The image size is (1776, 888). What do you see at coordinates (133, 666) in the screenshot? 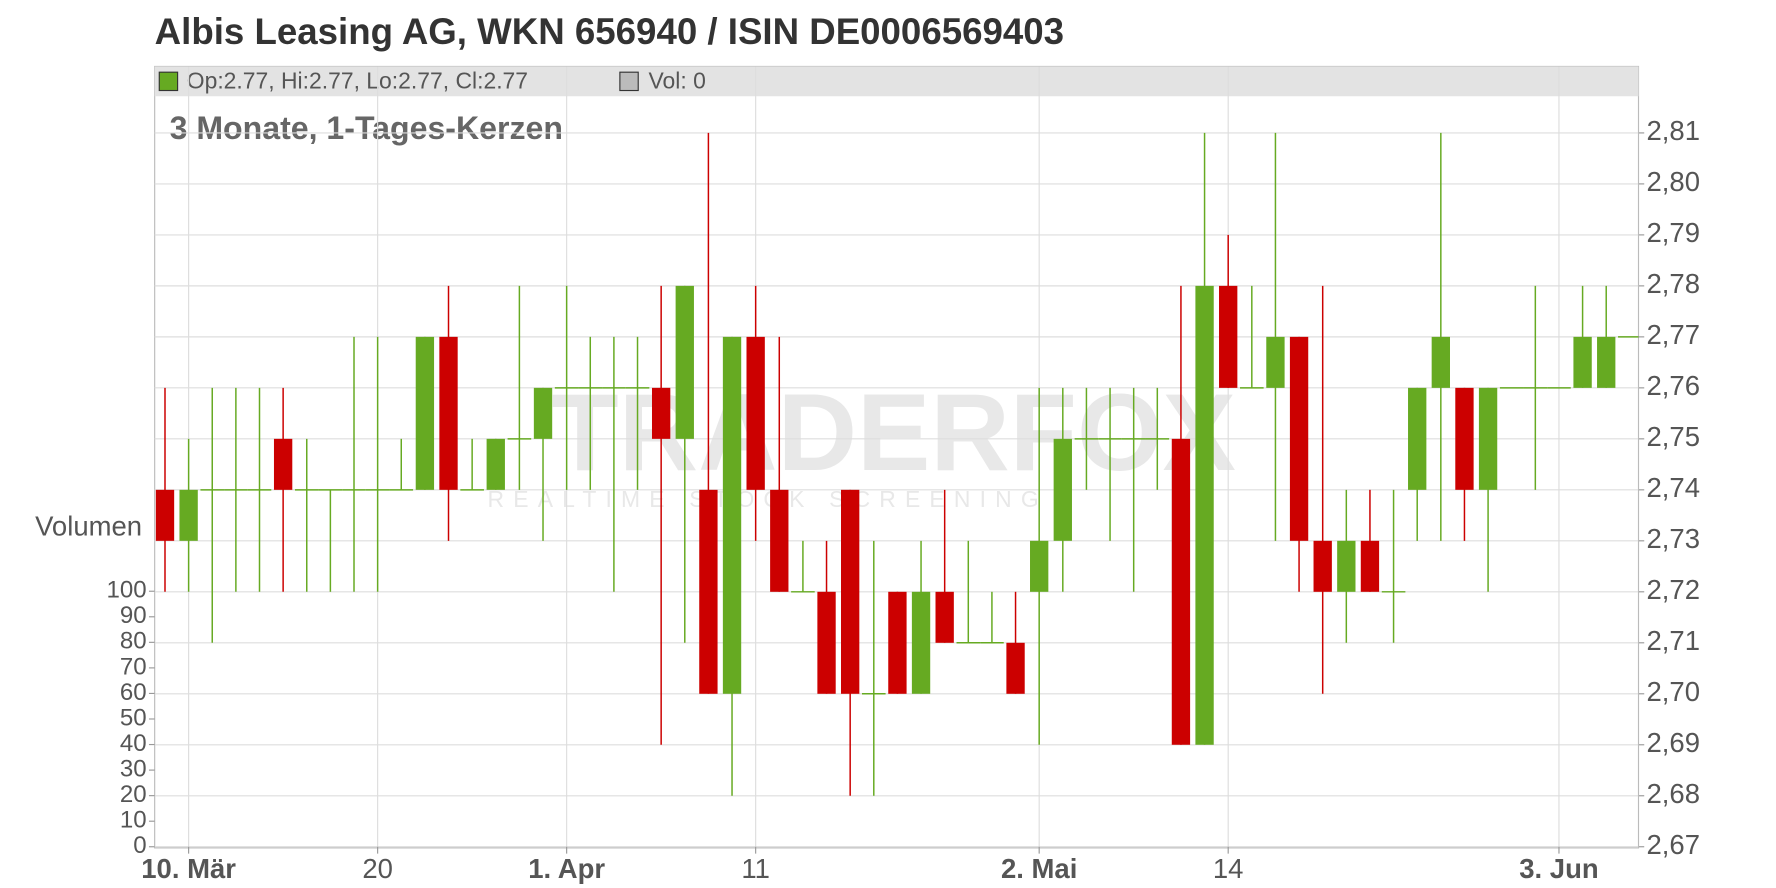
I see `y2-tick-label: 70` at bounding box center [133, 666].